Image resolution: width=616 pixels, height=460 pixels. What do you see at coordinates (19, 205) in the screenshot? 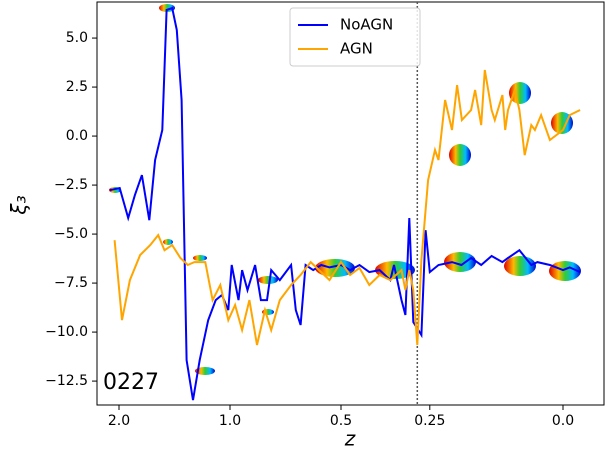
I see `y-axis-label: ξ₃` at bounding box center [19, 205].